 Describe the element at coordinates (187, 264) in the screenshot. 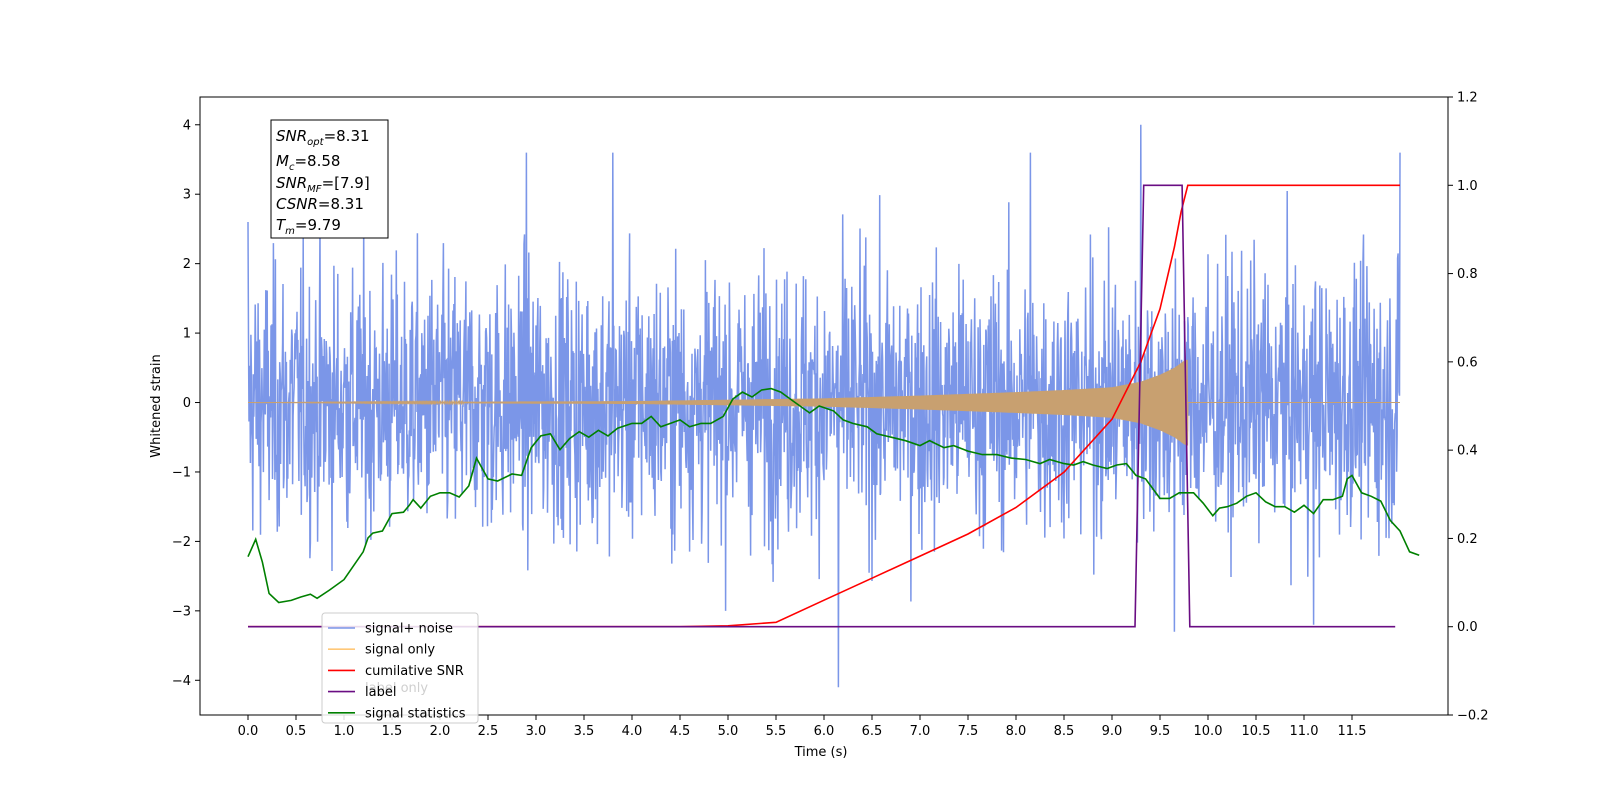

I see `y-tick-label: 2` at that location.